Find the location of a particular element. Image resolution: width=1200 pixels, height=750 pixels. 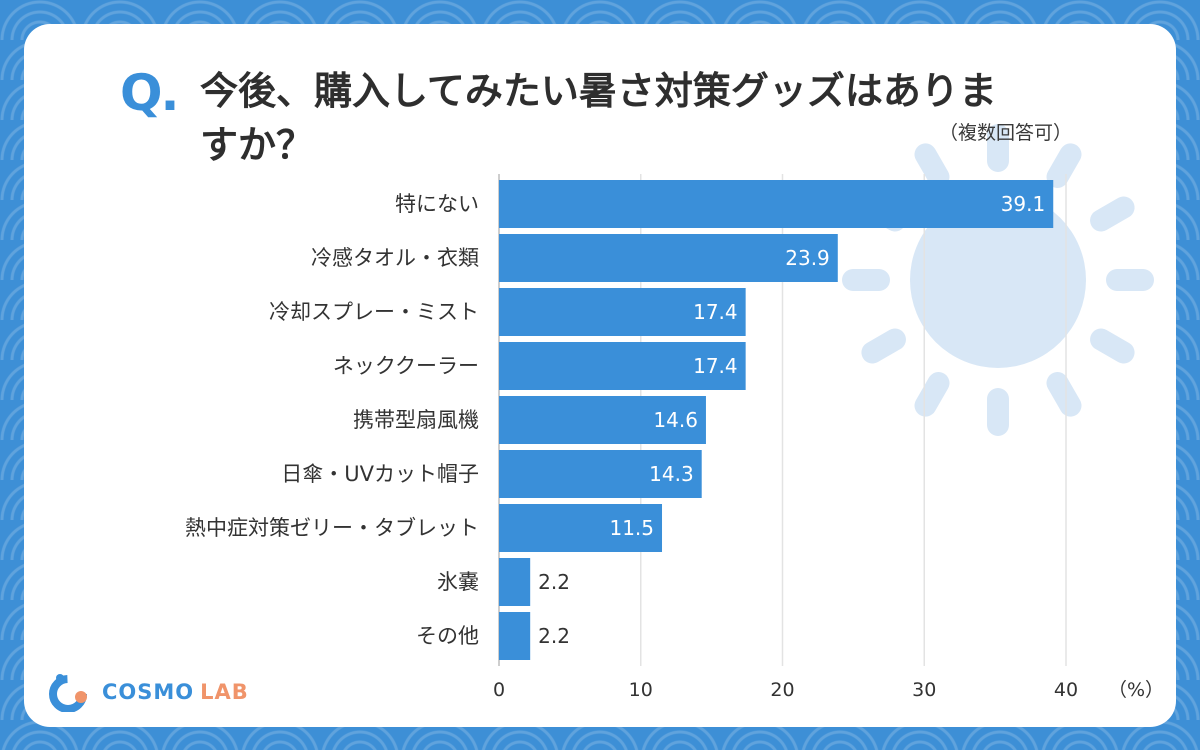

cosmo-lab-logo: COSMO LAB is located at coordinates (147, 692).